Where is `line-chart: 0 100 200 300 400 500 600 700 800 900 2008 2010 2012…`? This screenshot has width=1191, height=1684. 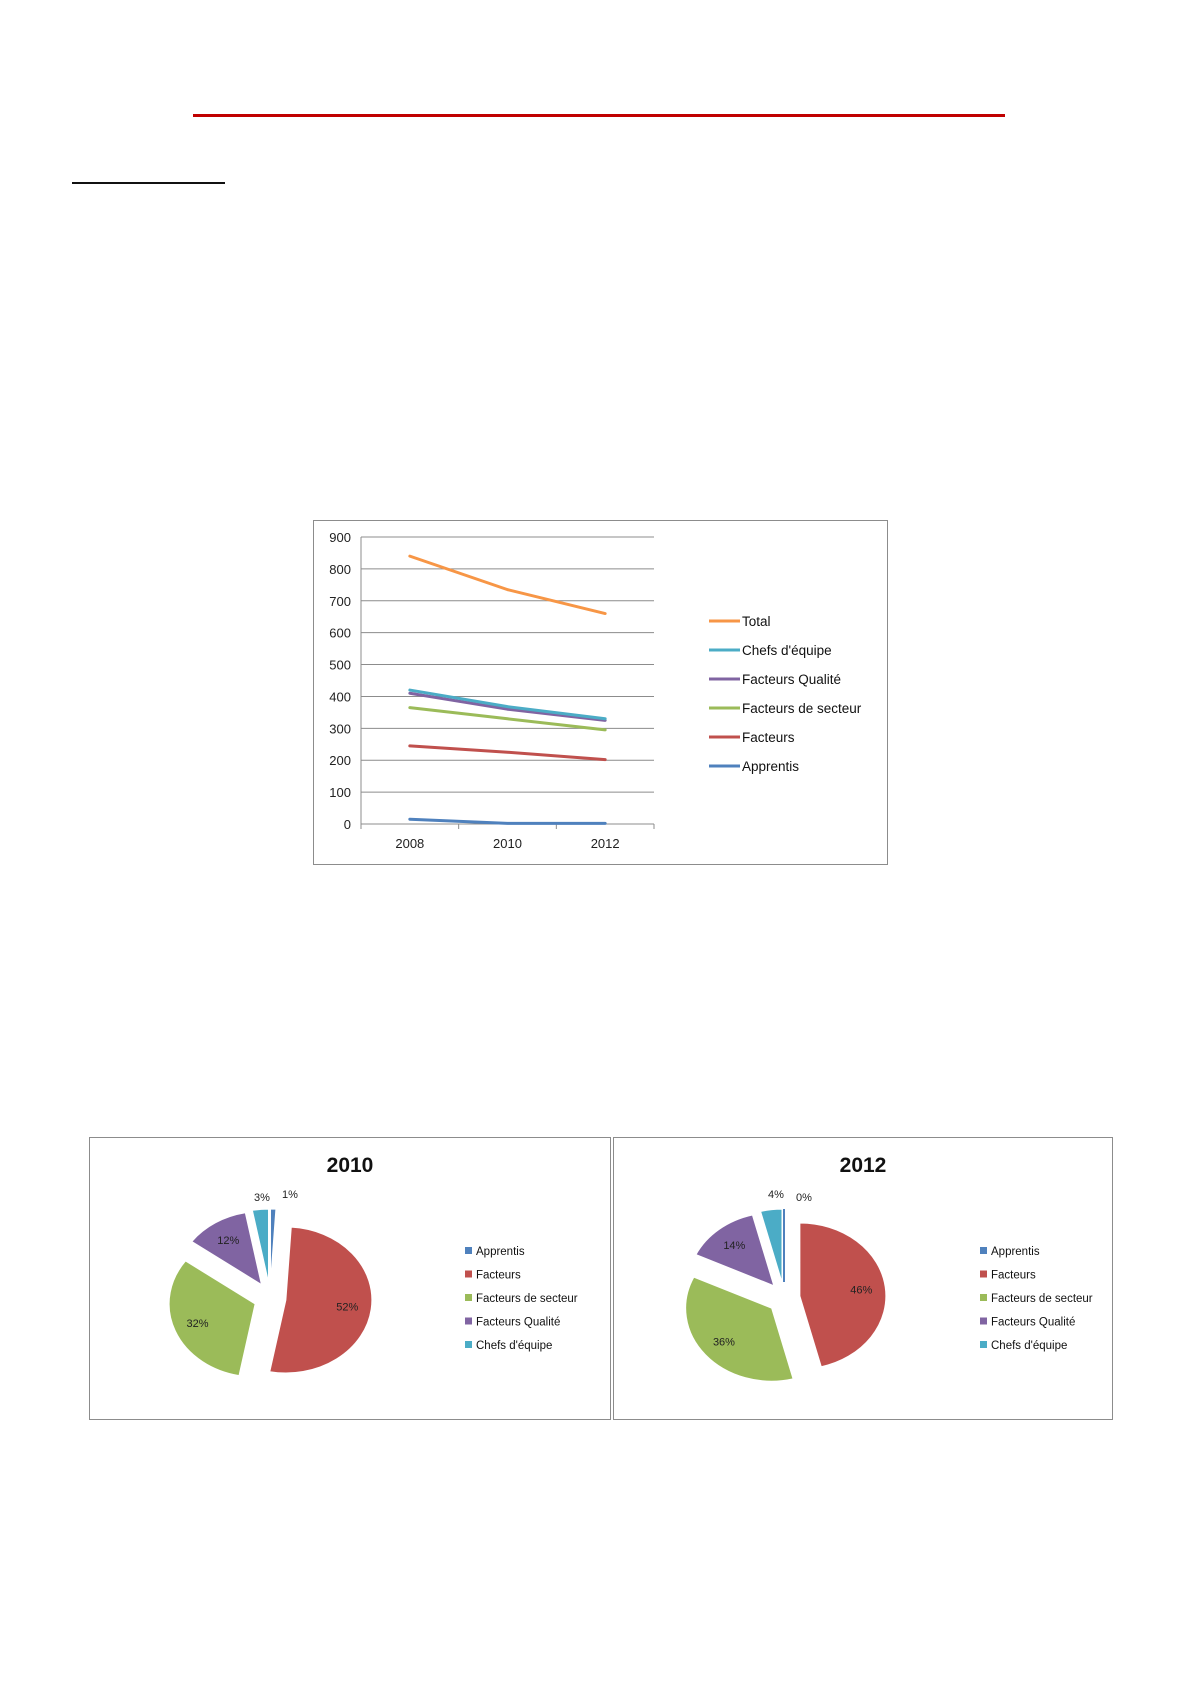 line-chart: 0 100 200 300 400 500 600 700 800 900 2008 2010 2012… is located at coordinates (595, 690).